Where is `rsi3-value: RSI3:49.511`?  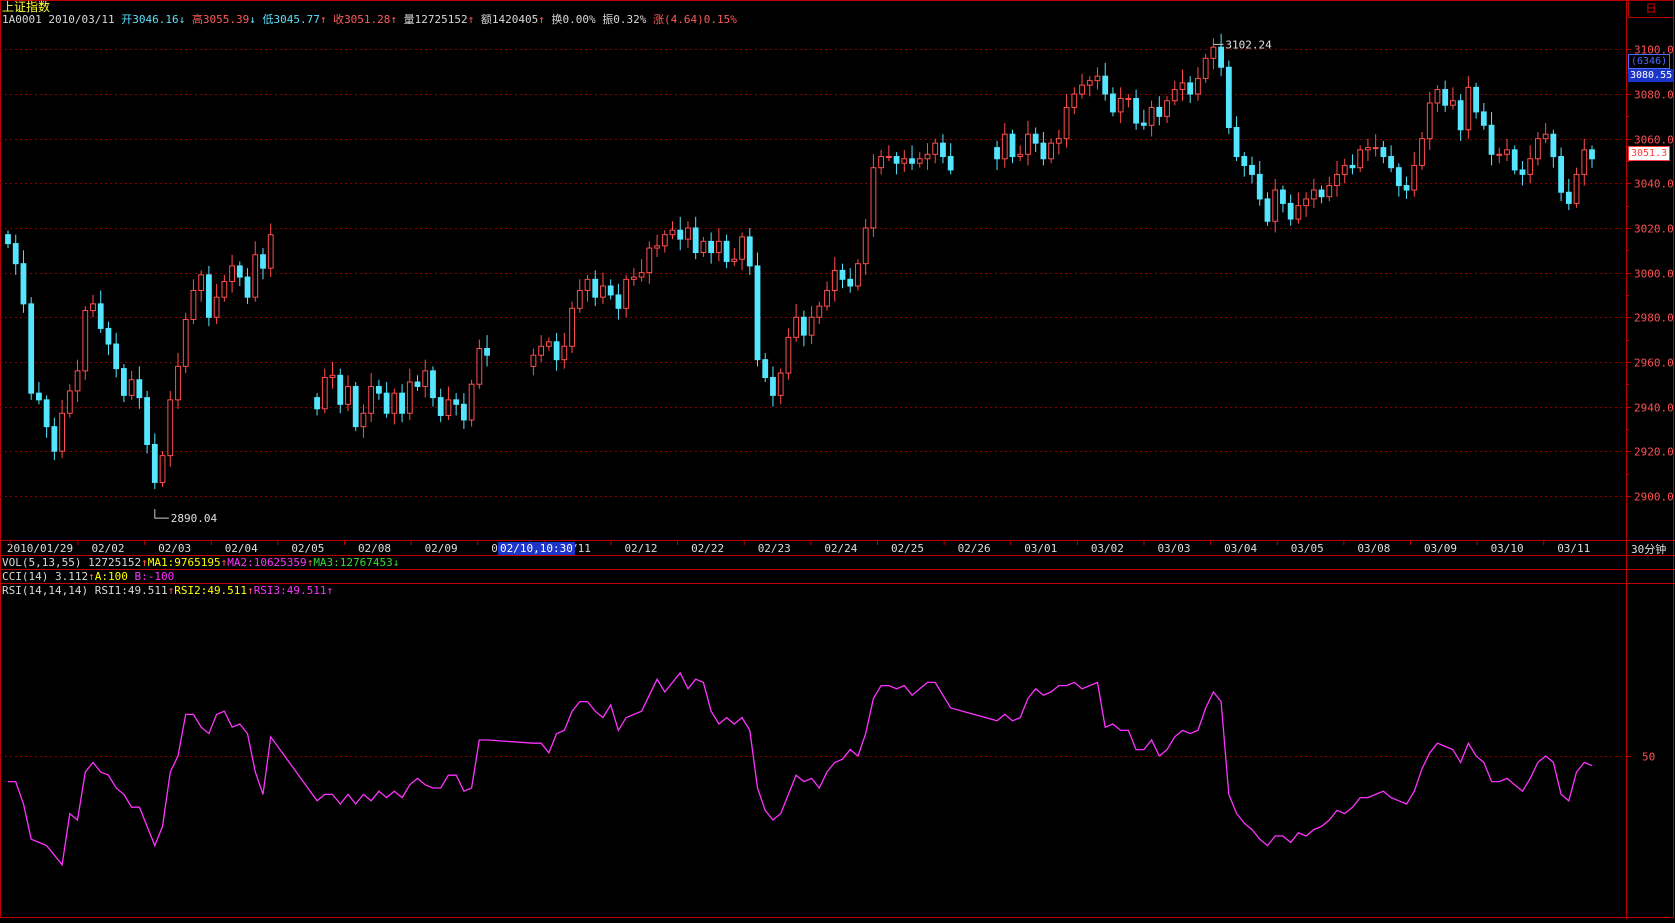
rsi3-value: RSI3:49.511 is located at coordinates (290, 590).